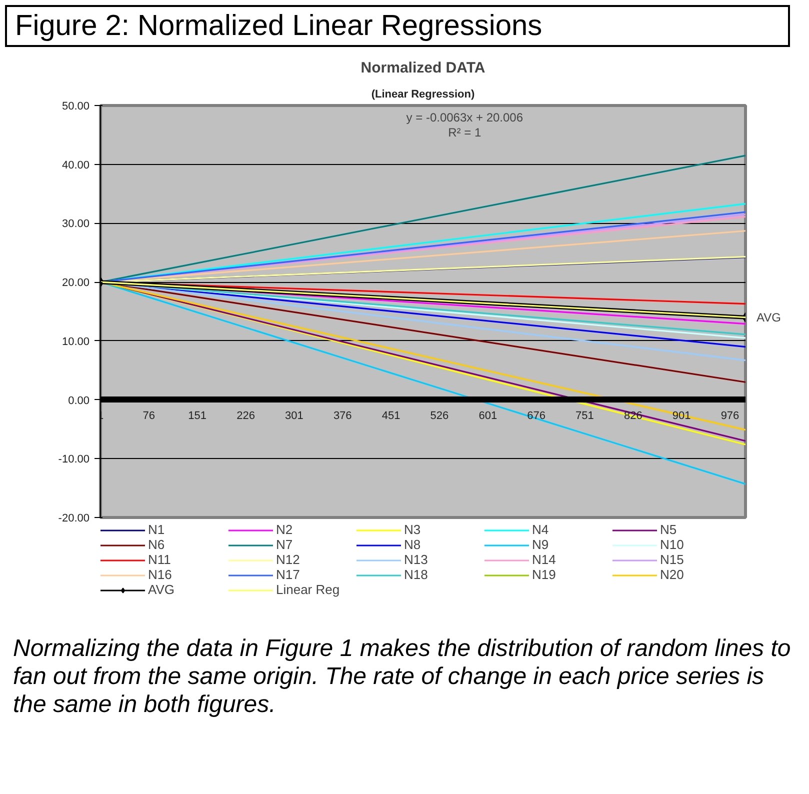 This screenshot has height=794, width=809. Describe the element at coordinates (285, 529) in the screenshot. I see `legend-label: N2` at that location.